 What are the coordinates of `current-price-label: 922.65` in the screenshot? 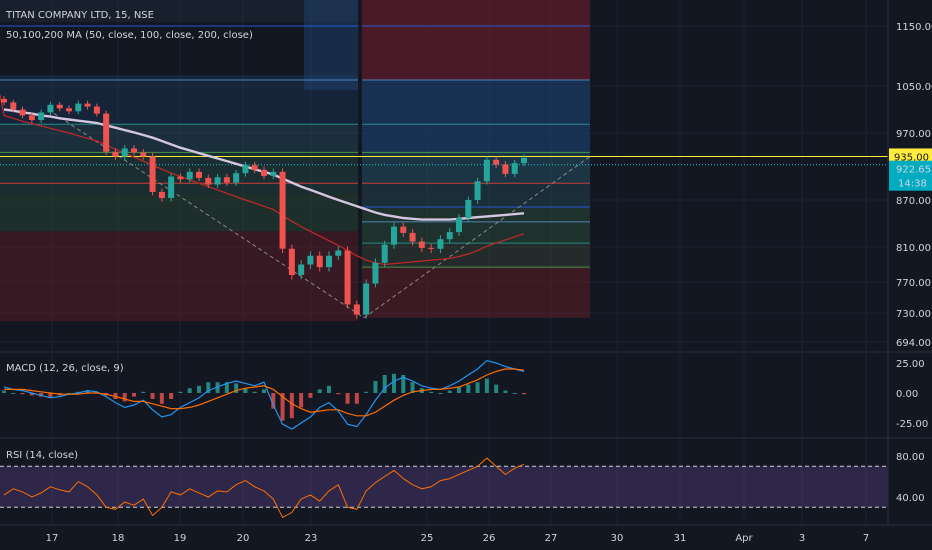 It's located at (913, 170).